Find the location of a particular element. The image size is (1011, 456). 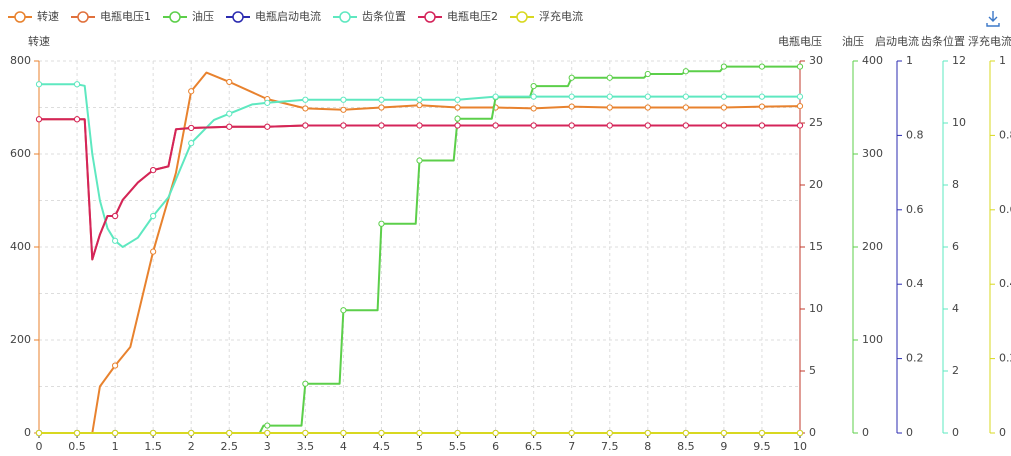

legend-item: 电瓶电压1 is located at coordinates (111, 16).